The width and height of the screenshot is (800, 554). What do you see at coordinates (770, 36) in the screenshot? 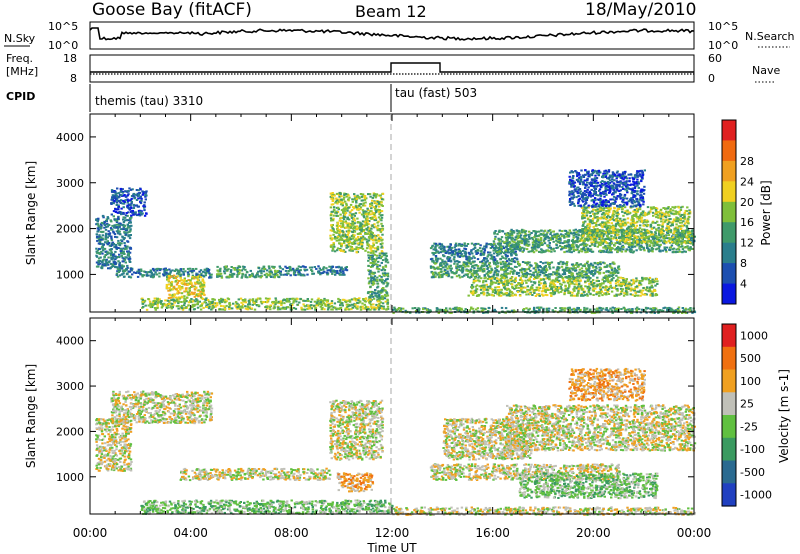
I see `nsearch-label: N.Search` at bounding box center [770, 36].